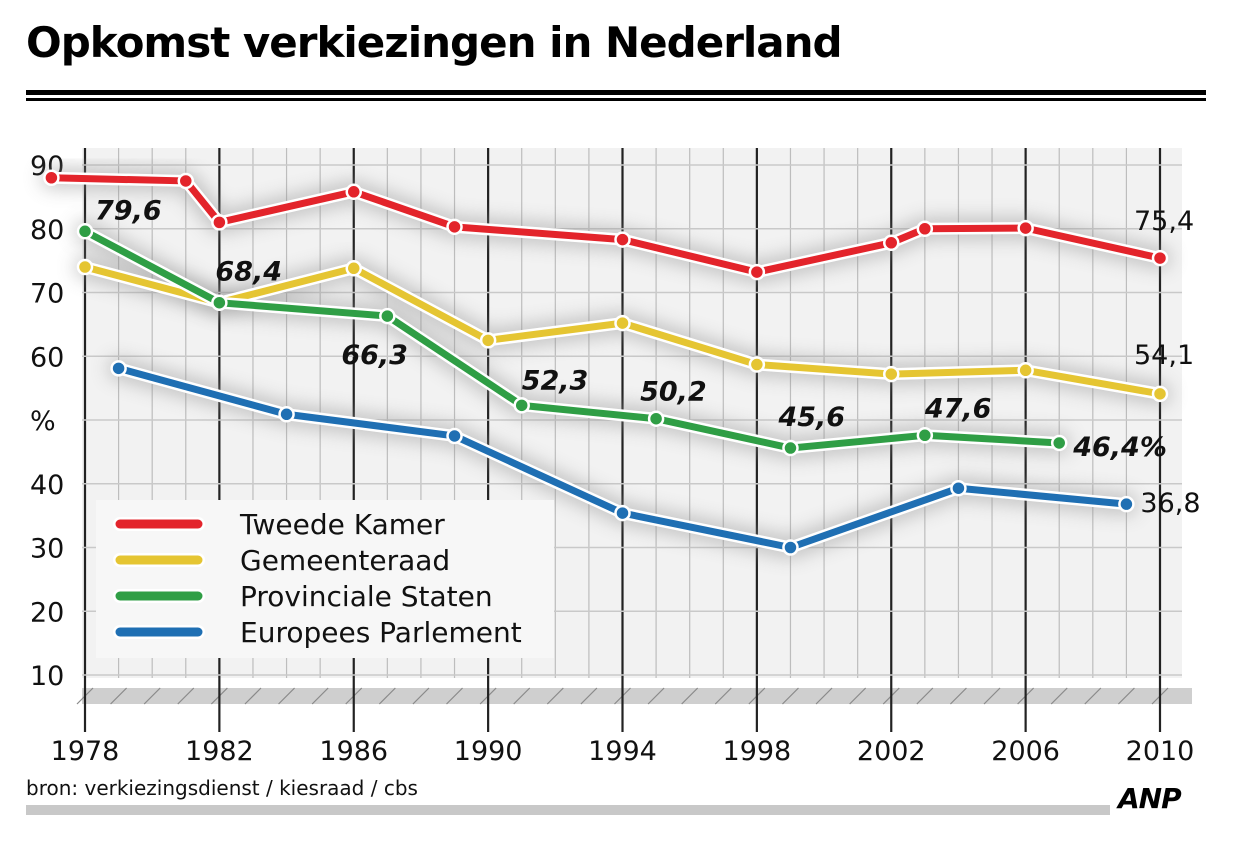 The image size is (1240, 843). What do you see at coordinates (622, 751) in the screenshot?
I see `x-tick-label: 1994` at bounding box center [622, 751].